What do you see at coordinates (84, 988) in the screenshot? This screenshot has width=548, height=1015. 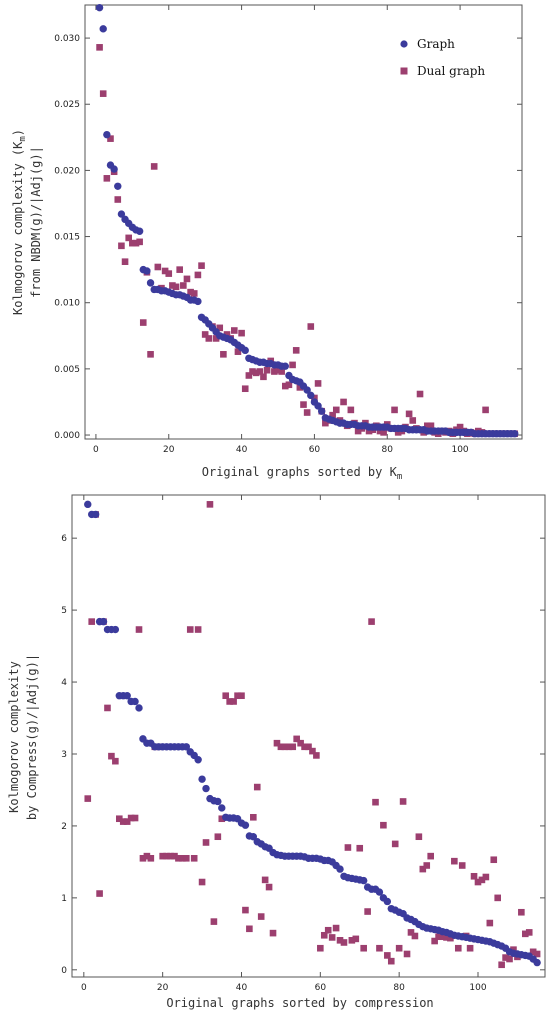 I see `x-tick-label: 0` at bounding box center [84, 988].